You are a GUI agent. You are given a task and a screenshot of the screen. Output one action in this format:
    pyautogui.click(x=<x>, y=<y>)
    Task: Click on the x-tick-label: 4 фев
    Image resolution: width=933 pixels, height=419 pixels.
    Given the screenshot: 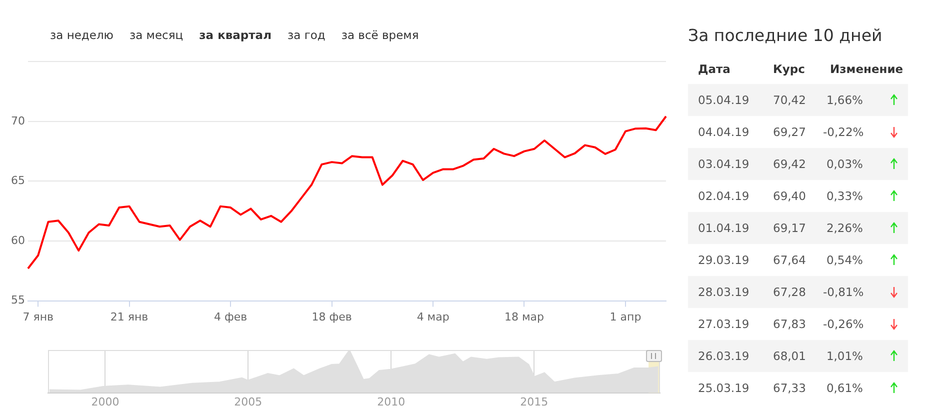 What is the action you would take?
    pyautogui.click(x=231, y=317)
    